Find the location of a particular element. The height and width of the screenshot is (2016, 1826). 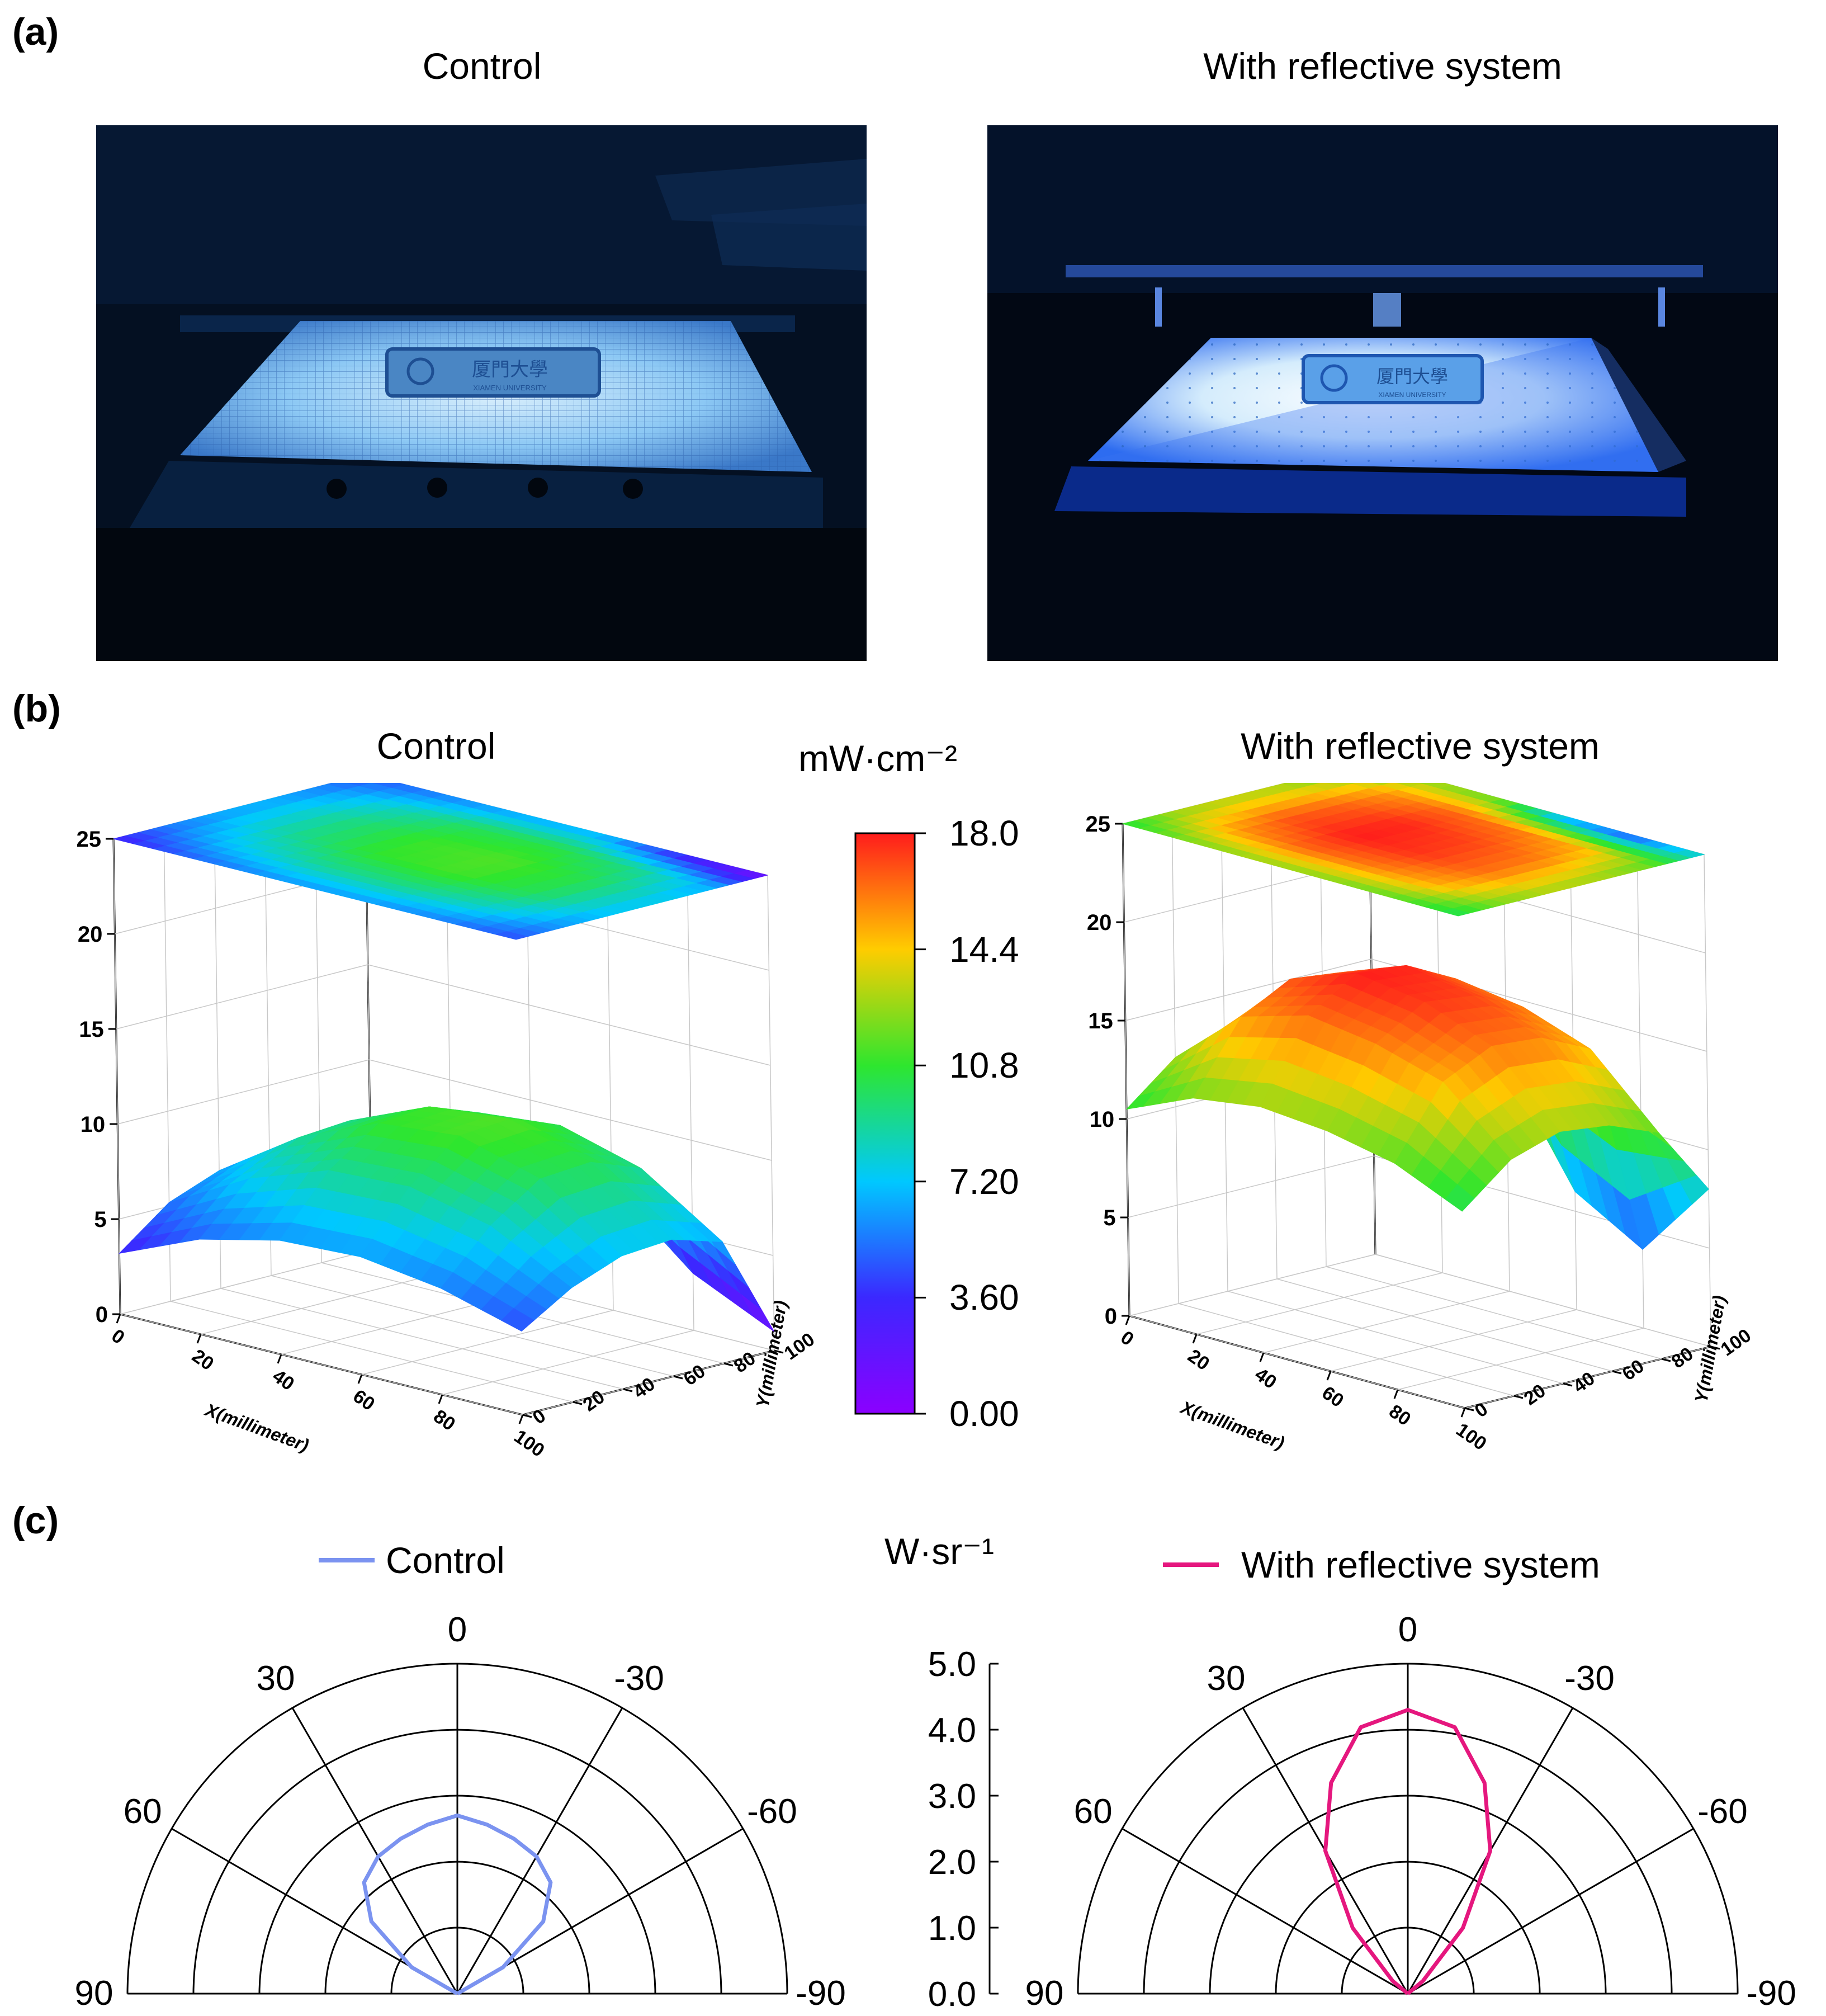

polar-angle-label: 90 is located at coordinates (94, 1993).